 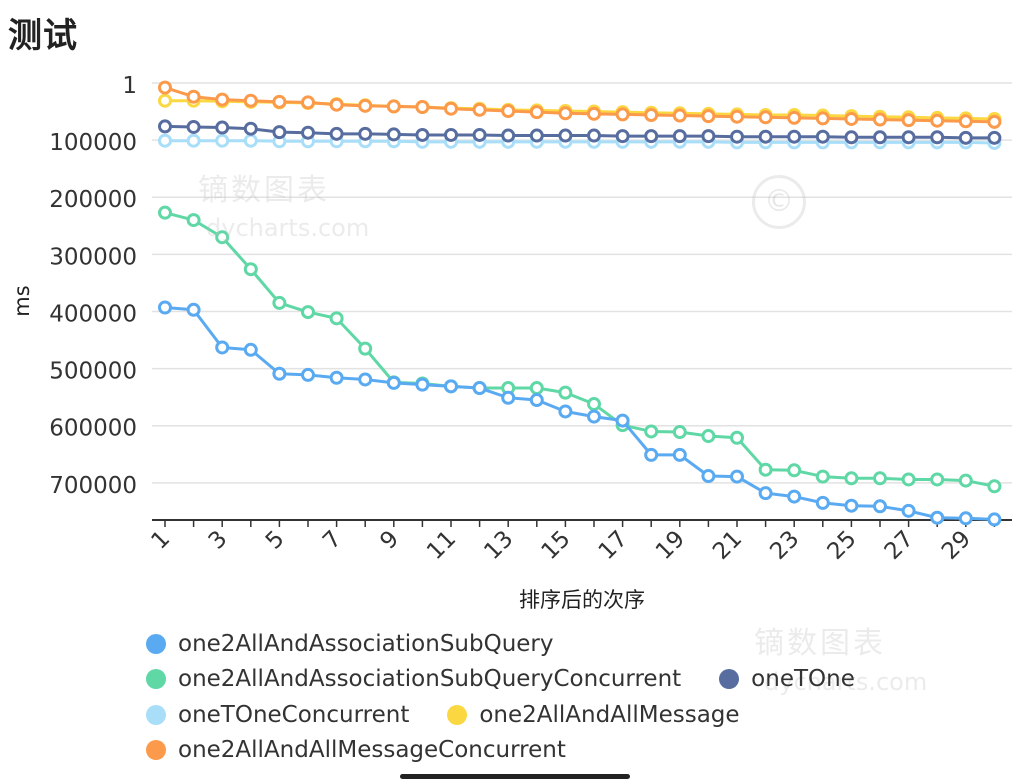 What do you see at coordinates (580, 142) in the screenshot?
I see `series-line` at bounding box center [580, 142].